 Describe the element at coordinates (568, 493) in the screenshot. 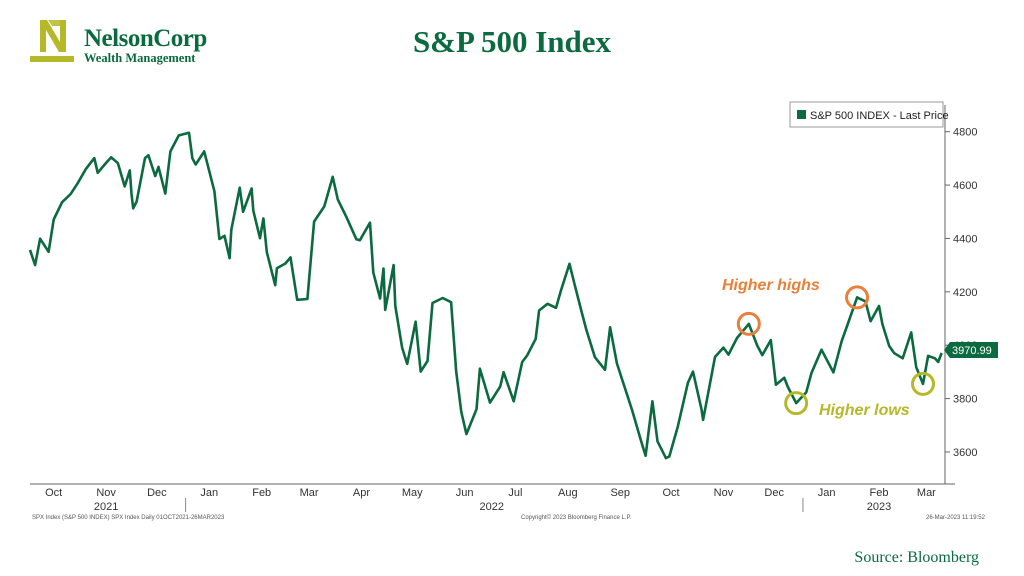

I see `x-tick-label: Aug` at that location.